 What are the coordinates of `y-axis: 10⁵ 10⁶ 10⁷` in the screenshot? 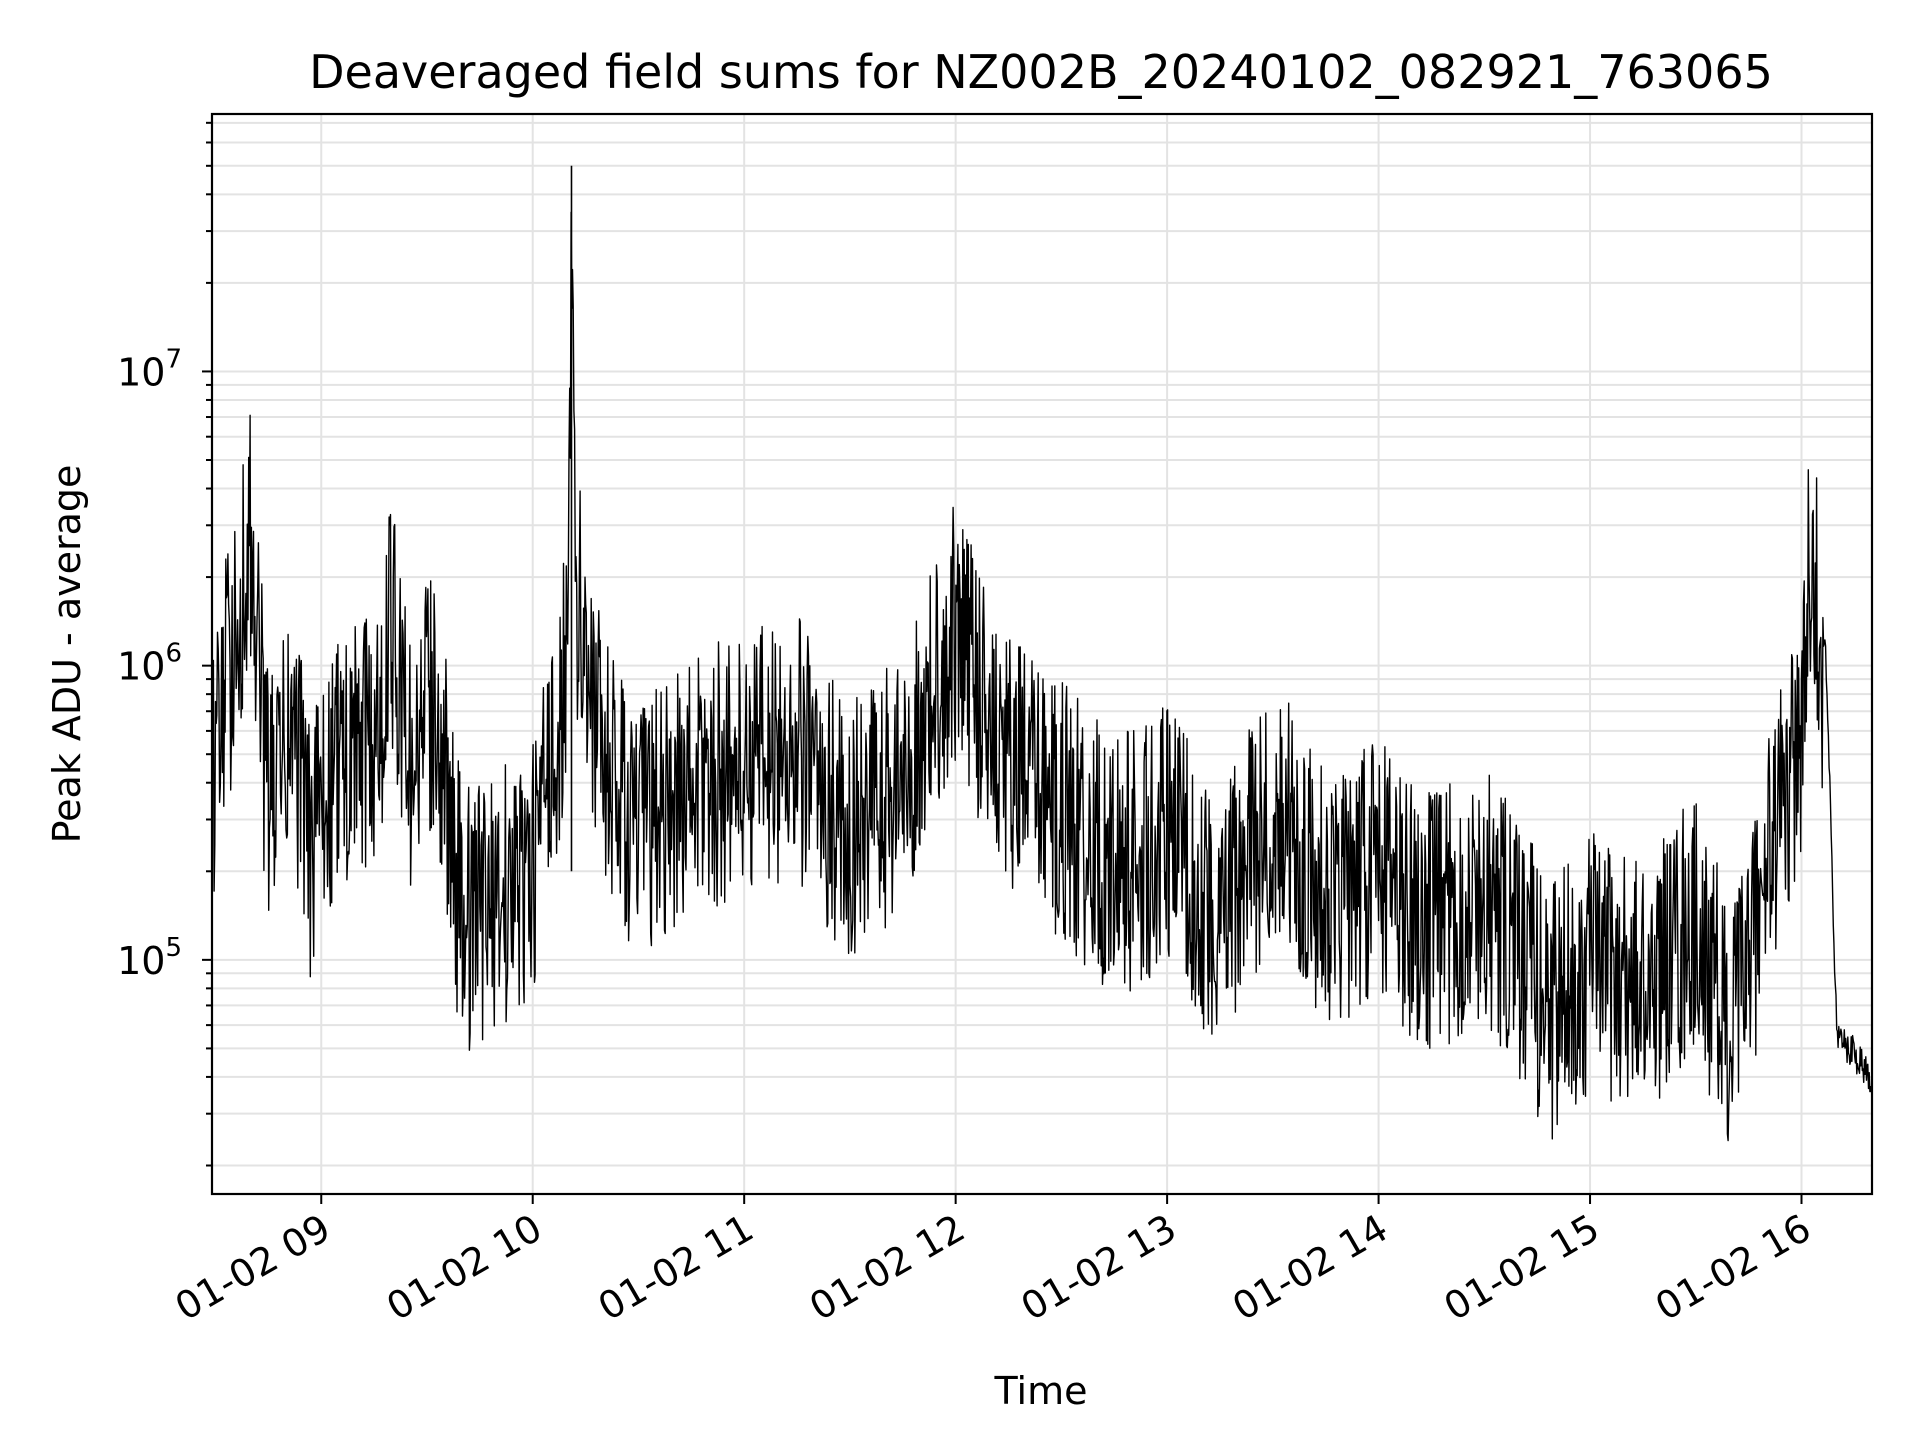 It's located at (164, 644).